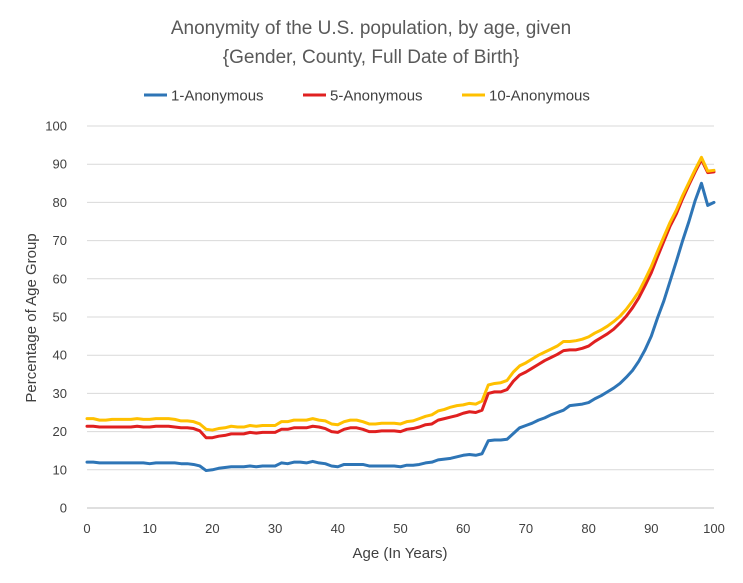 Image resolution: width=743 pixels, height=583 pixels. What do you see at coordinates (714, 528) in the screenshot?
I see `x-tick-label: 100` at bounding box center [714, 528].